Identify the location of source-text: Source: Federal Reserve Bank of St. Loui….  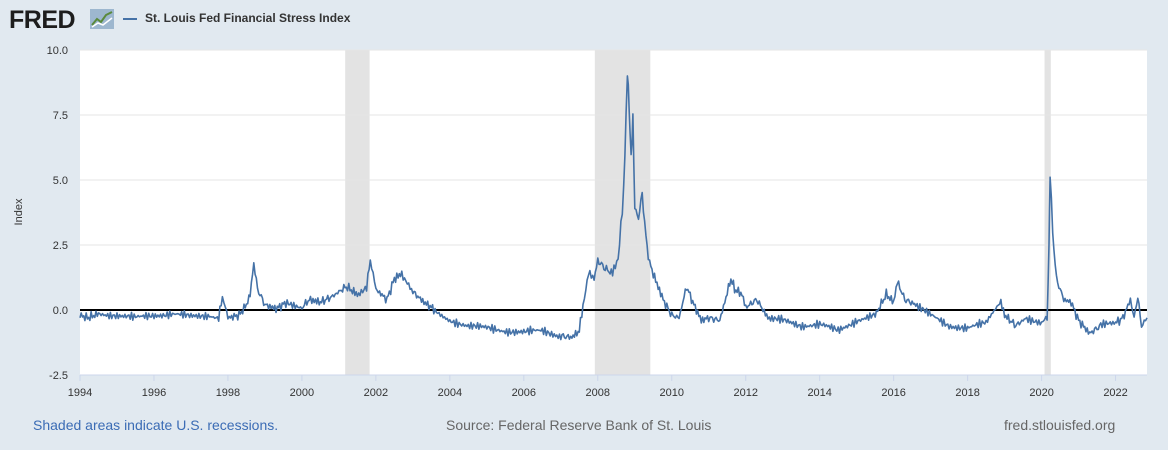
(579, 425).